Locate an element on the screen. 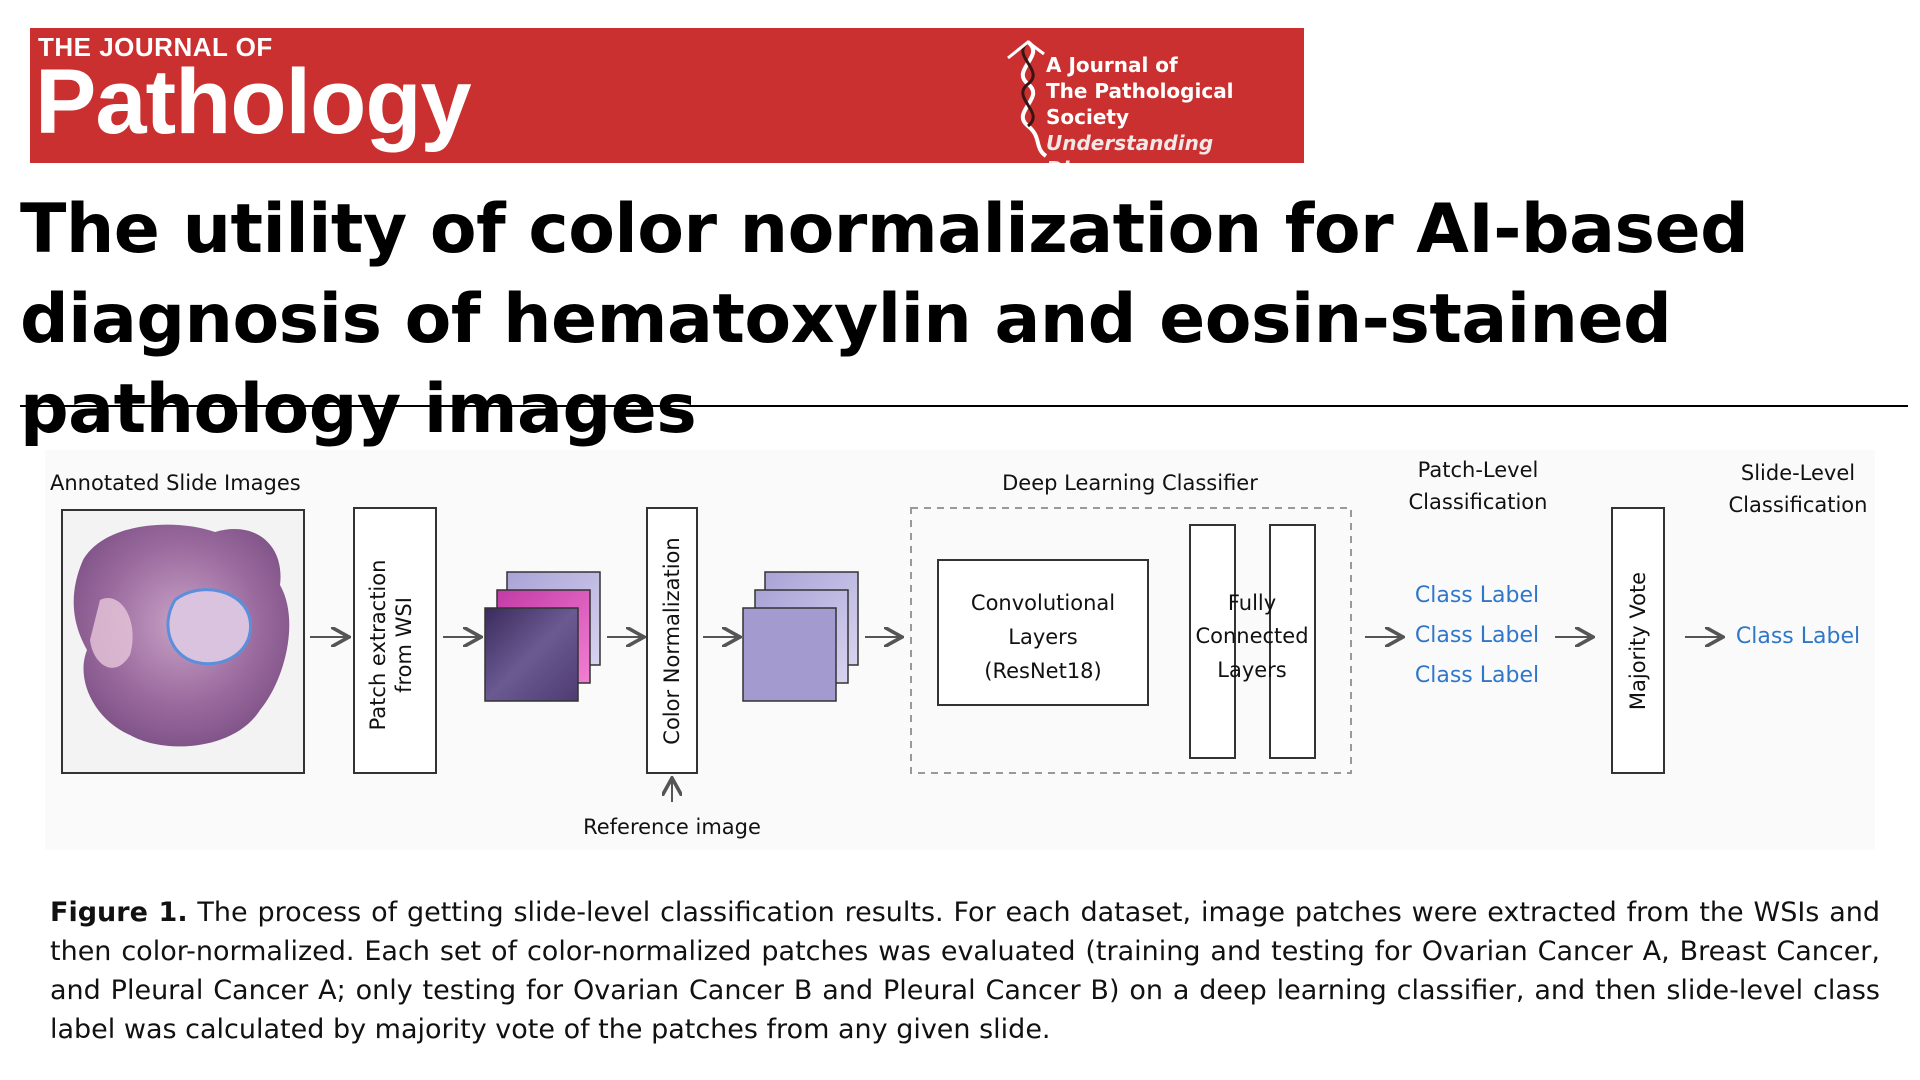  tissue-light-region is located at coordinates (111, 633).